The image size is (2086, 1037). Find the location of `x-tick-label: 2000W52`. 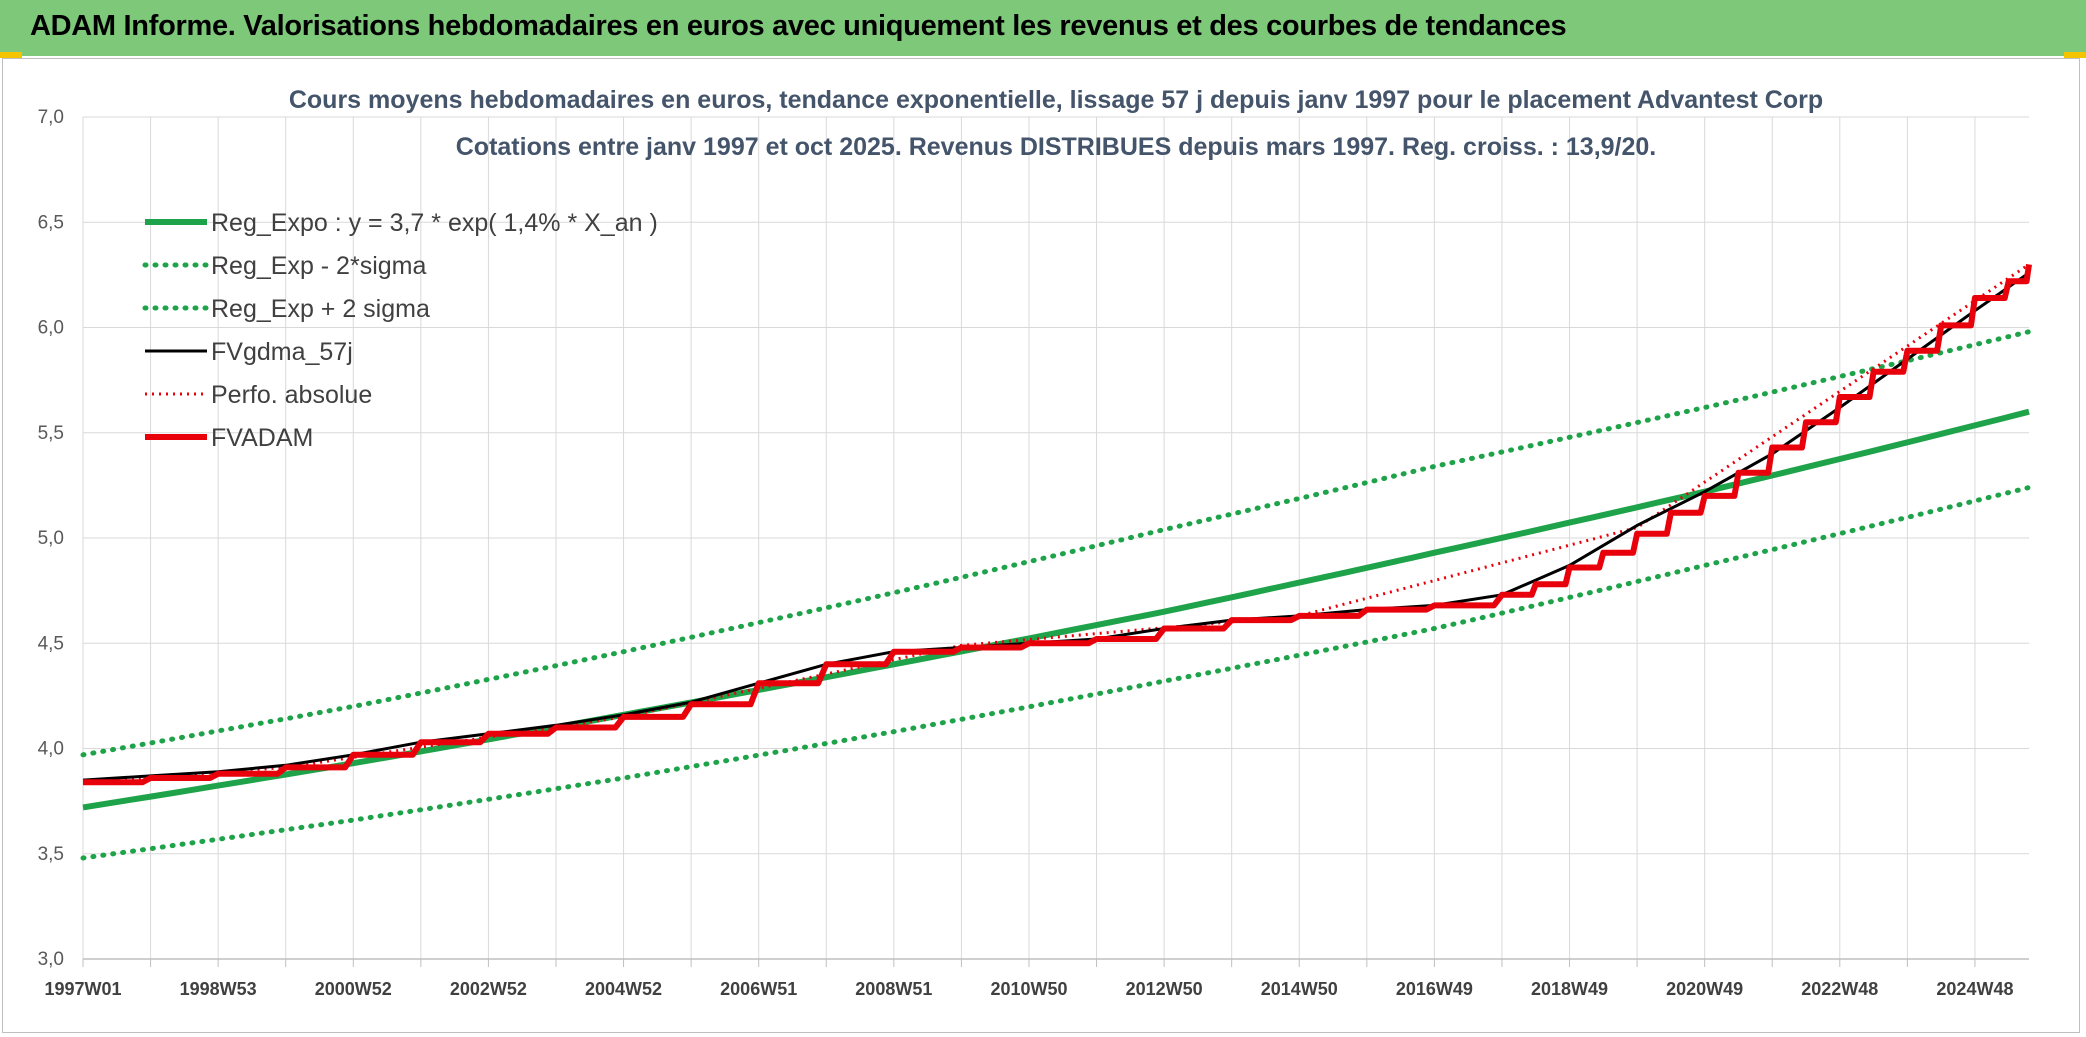

x-tick-label: 2000W52 is located at coordinates (353, 989).